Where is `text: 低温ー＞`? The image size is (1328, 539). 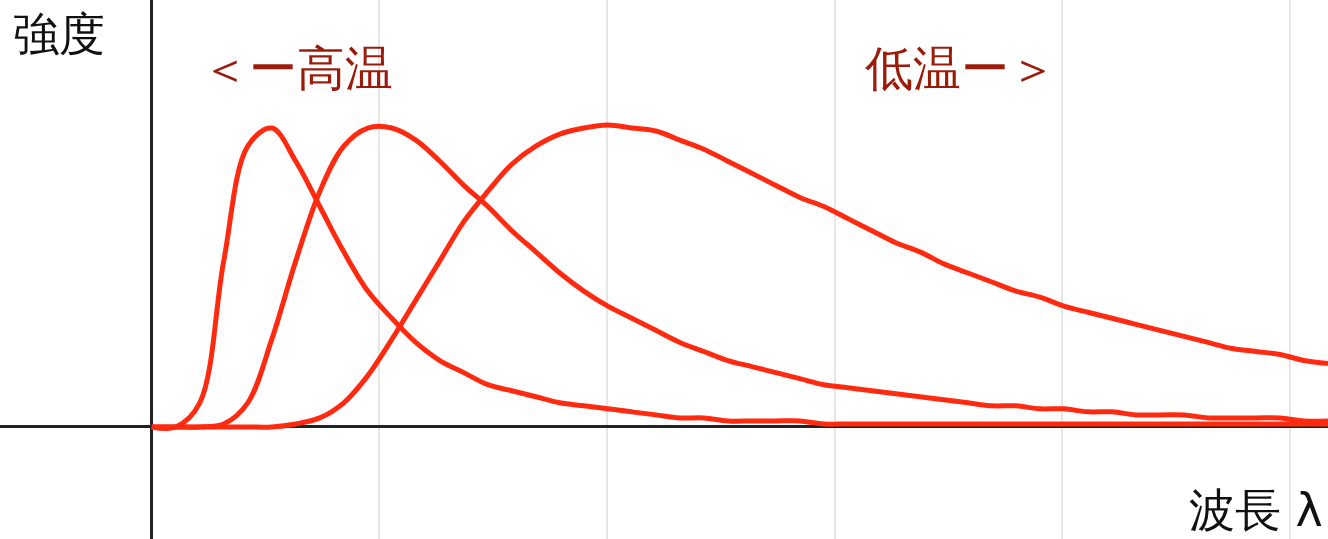
text: 低温ー＞ is located at coordinates (961, 68).